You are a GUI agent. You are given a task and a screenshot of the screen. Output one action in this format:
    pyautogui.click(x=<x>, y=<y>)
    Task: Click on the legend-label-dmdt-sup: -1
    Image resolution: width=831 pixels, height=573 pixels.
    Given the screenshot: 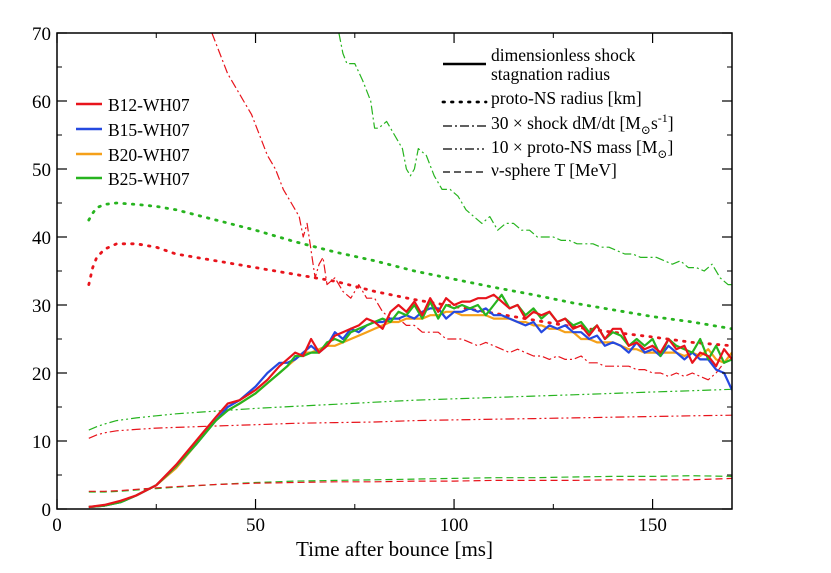 What is the action you would take?
    pyautogui.click(x=663, y=118)
    